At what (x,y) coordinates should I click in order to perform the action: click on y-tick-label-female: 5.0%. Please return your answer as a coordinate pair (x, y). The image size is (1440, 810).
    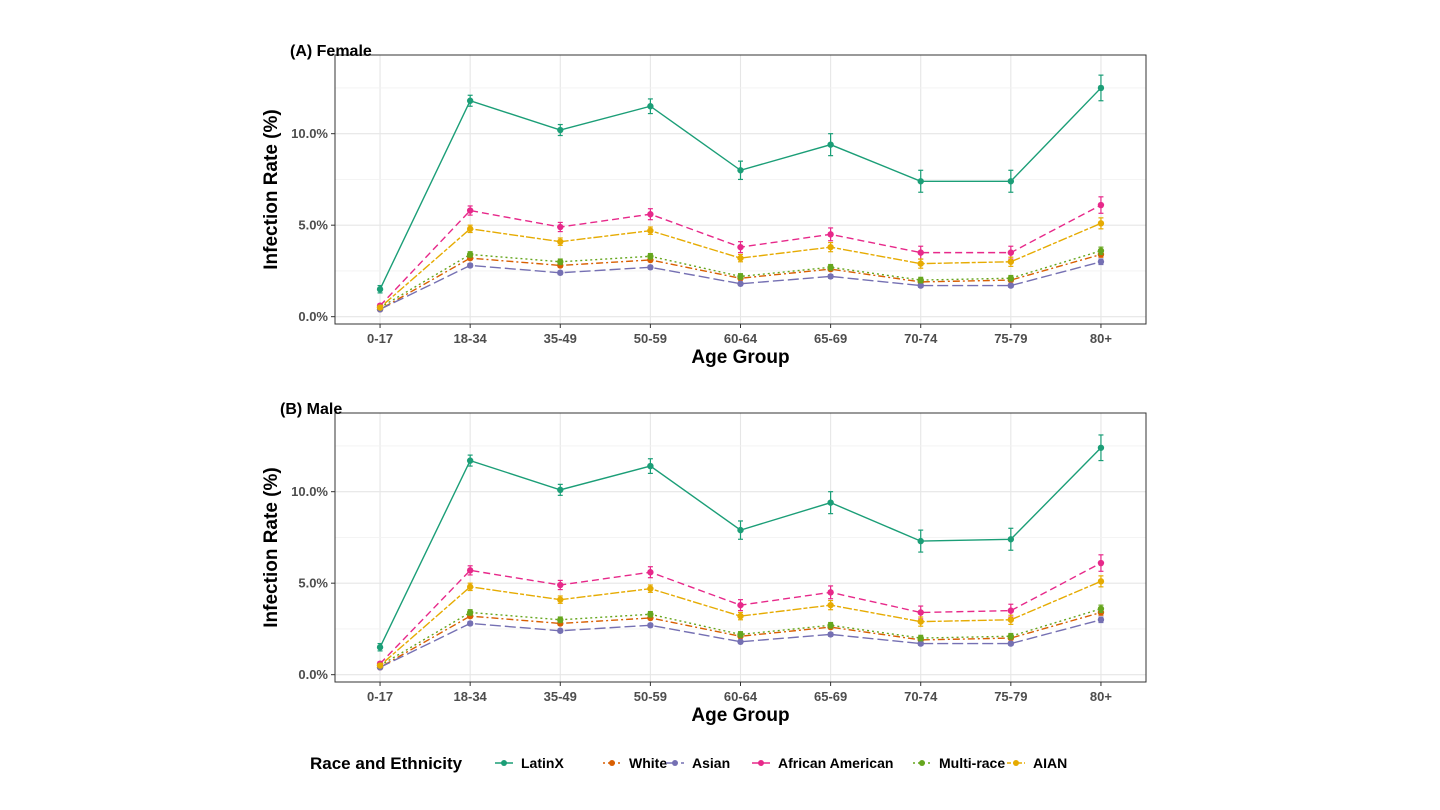
    Looking at the image, I should click on (313, 225).